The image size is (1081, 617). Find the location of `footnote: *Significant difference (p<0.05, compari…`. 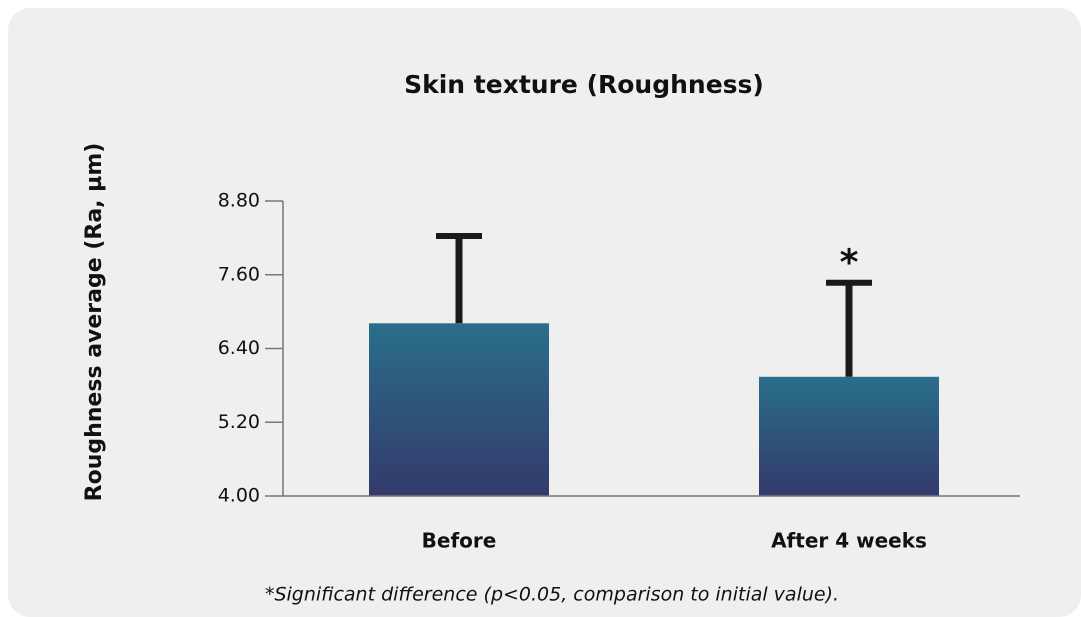

footnote: *Significant difference (p<0.05, compari… is located at coordinates (552, 595).